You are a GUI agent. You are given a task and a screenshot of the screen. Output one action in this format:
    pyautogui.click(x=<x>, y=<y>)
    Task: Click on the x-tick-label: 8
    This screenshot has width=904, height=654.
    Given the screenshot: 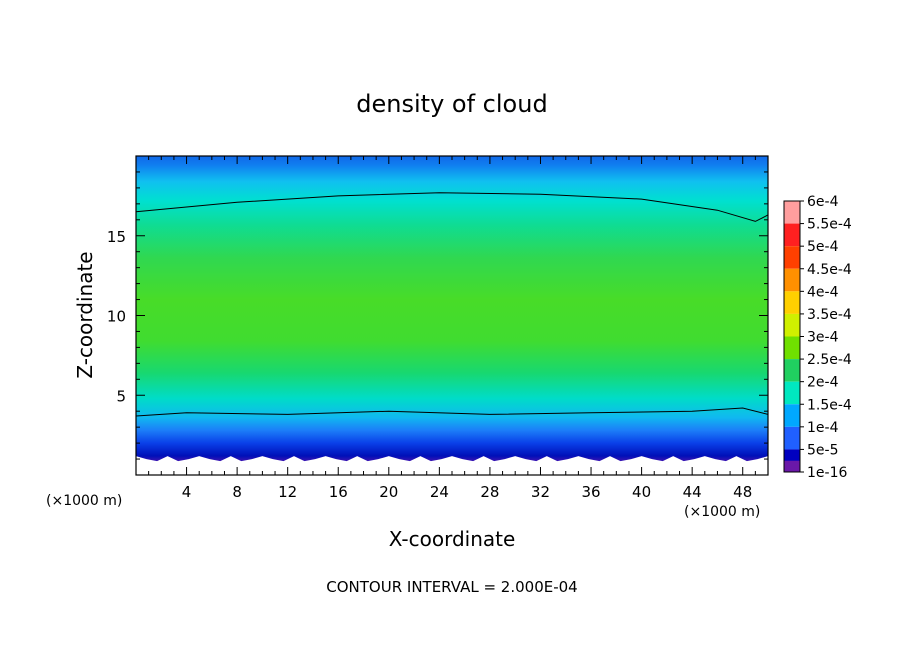 What is the action you would take?
    pyautogui.click(x=237, y=492)
    